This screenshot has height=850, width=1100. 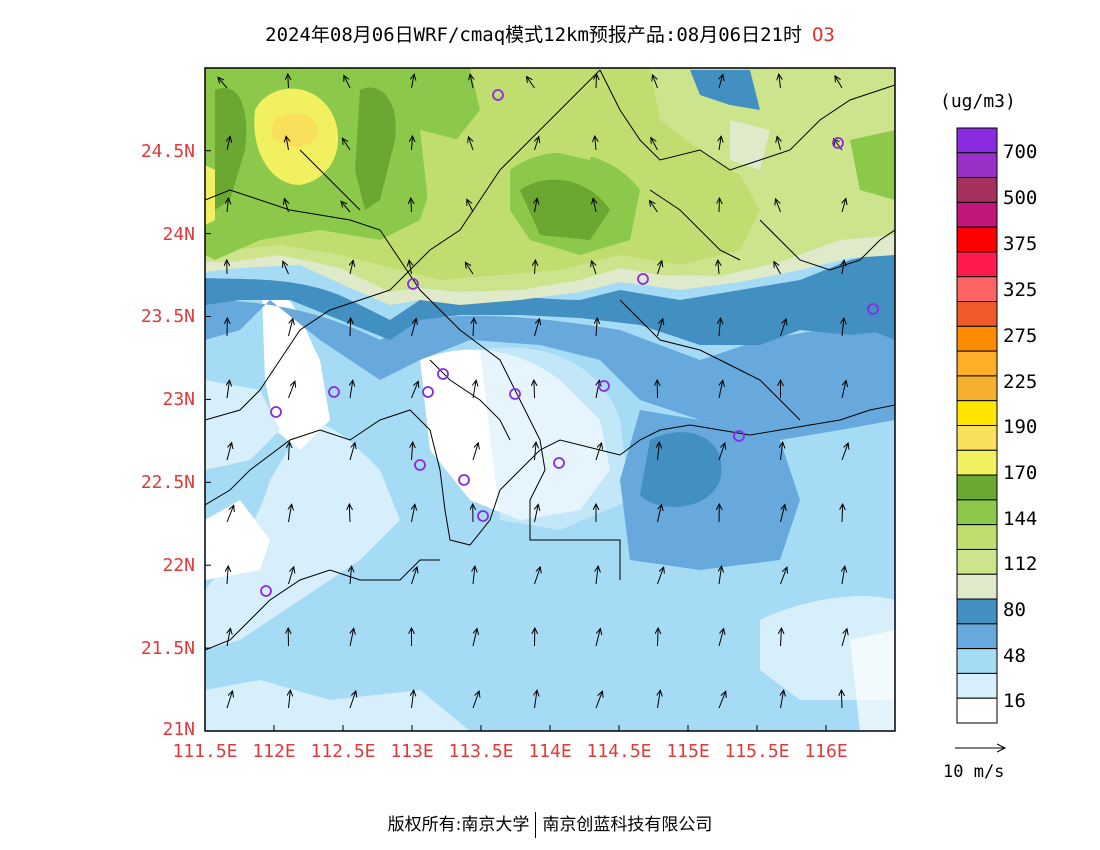 I want to click on reference-vector-arrowhead, so click(x=1001, y=748).